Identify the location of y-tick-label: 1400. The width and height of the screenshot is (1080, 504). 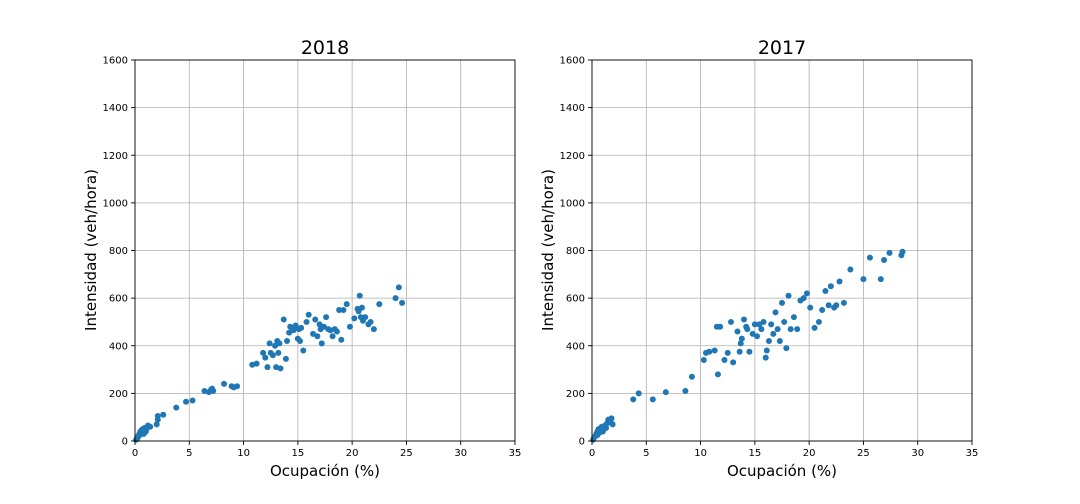
(115, 108).